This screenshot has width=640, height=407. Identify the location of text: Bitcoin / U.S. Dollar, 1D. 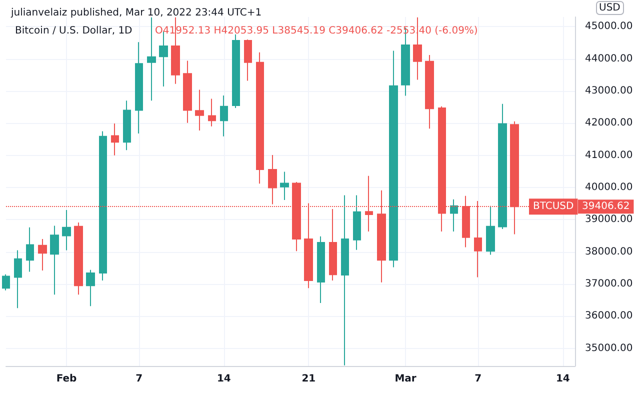
(74, 31).